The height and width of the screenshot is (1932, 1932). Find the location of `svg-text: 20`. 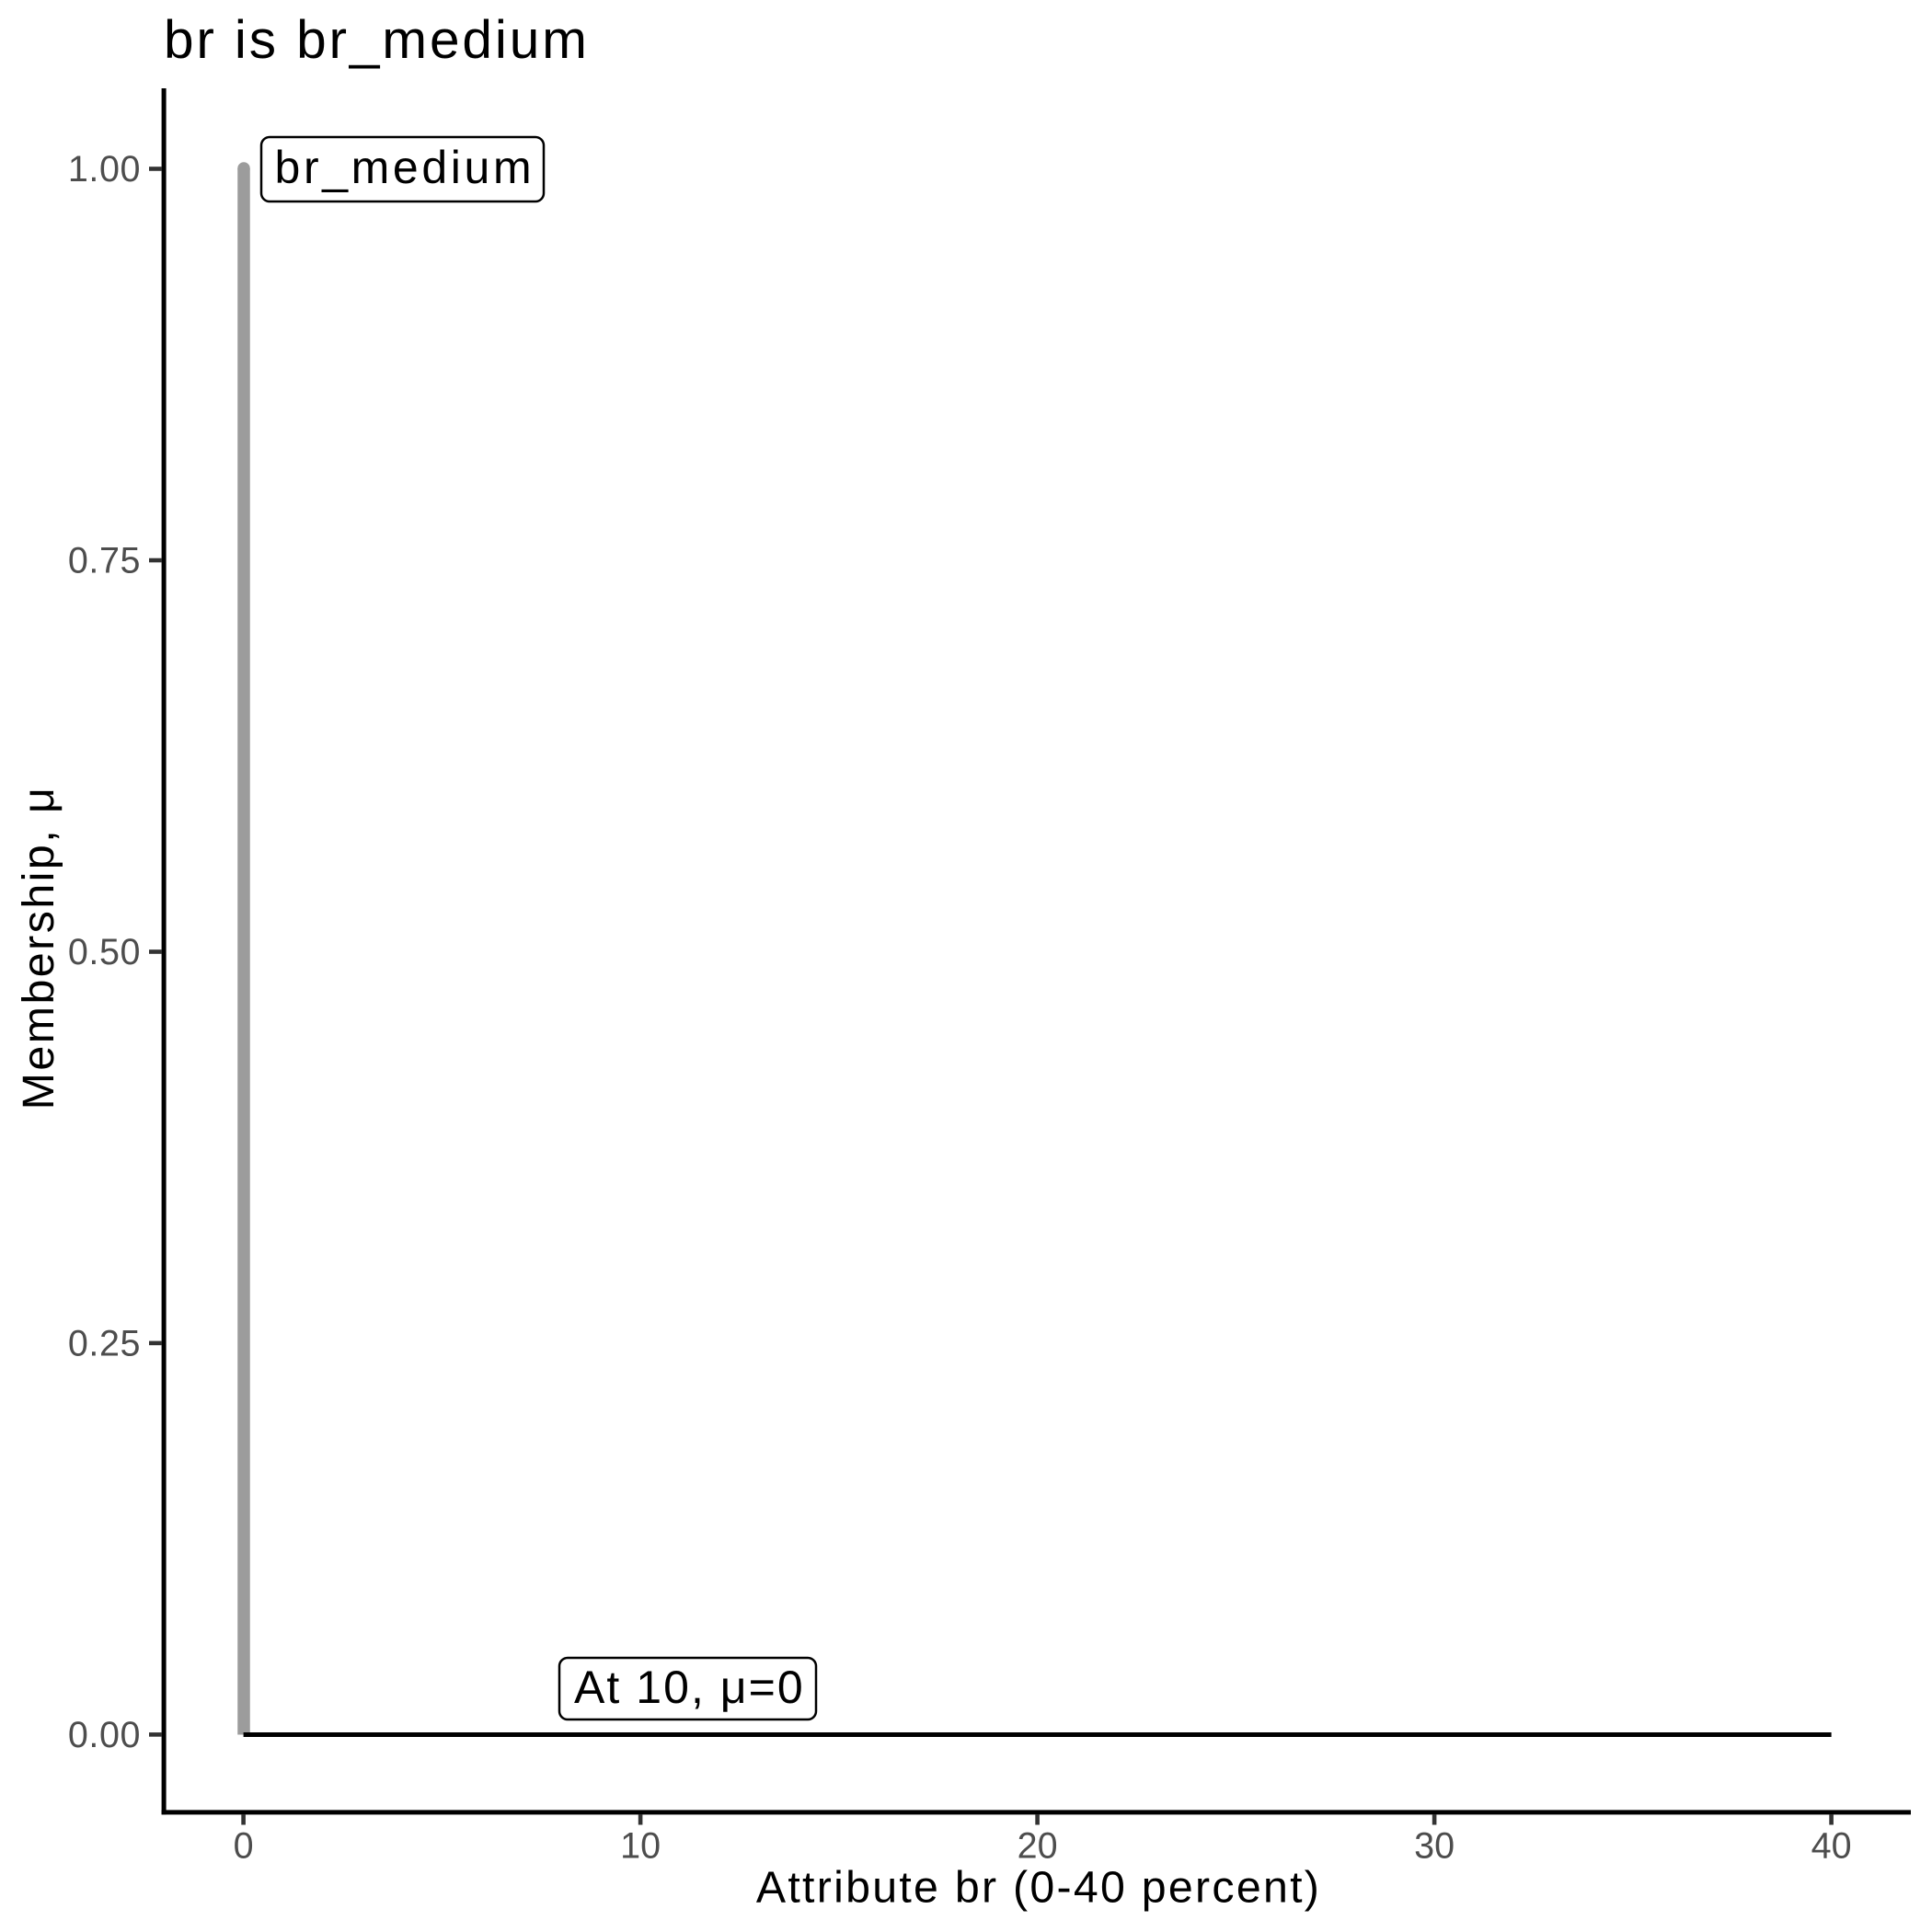

svg-text: 20 is located at coordinates (1038, 1846).